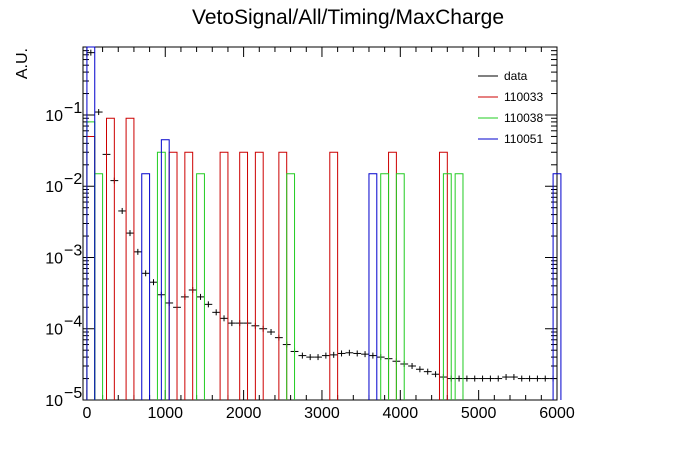  I want to click on x-tick-label: 2000, so click(244, 413).